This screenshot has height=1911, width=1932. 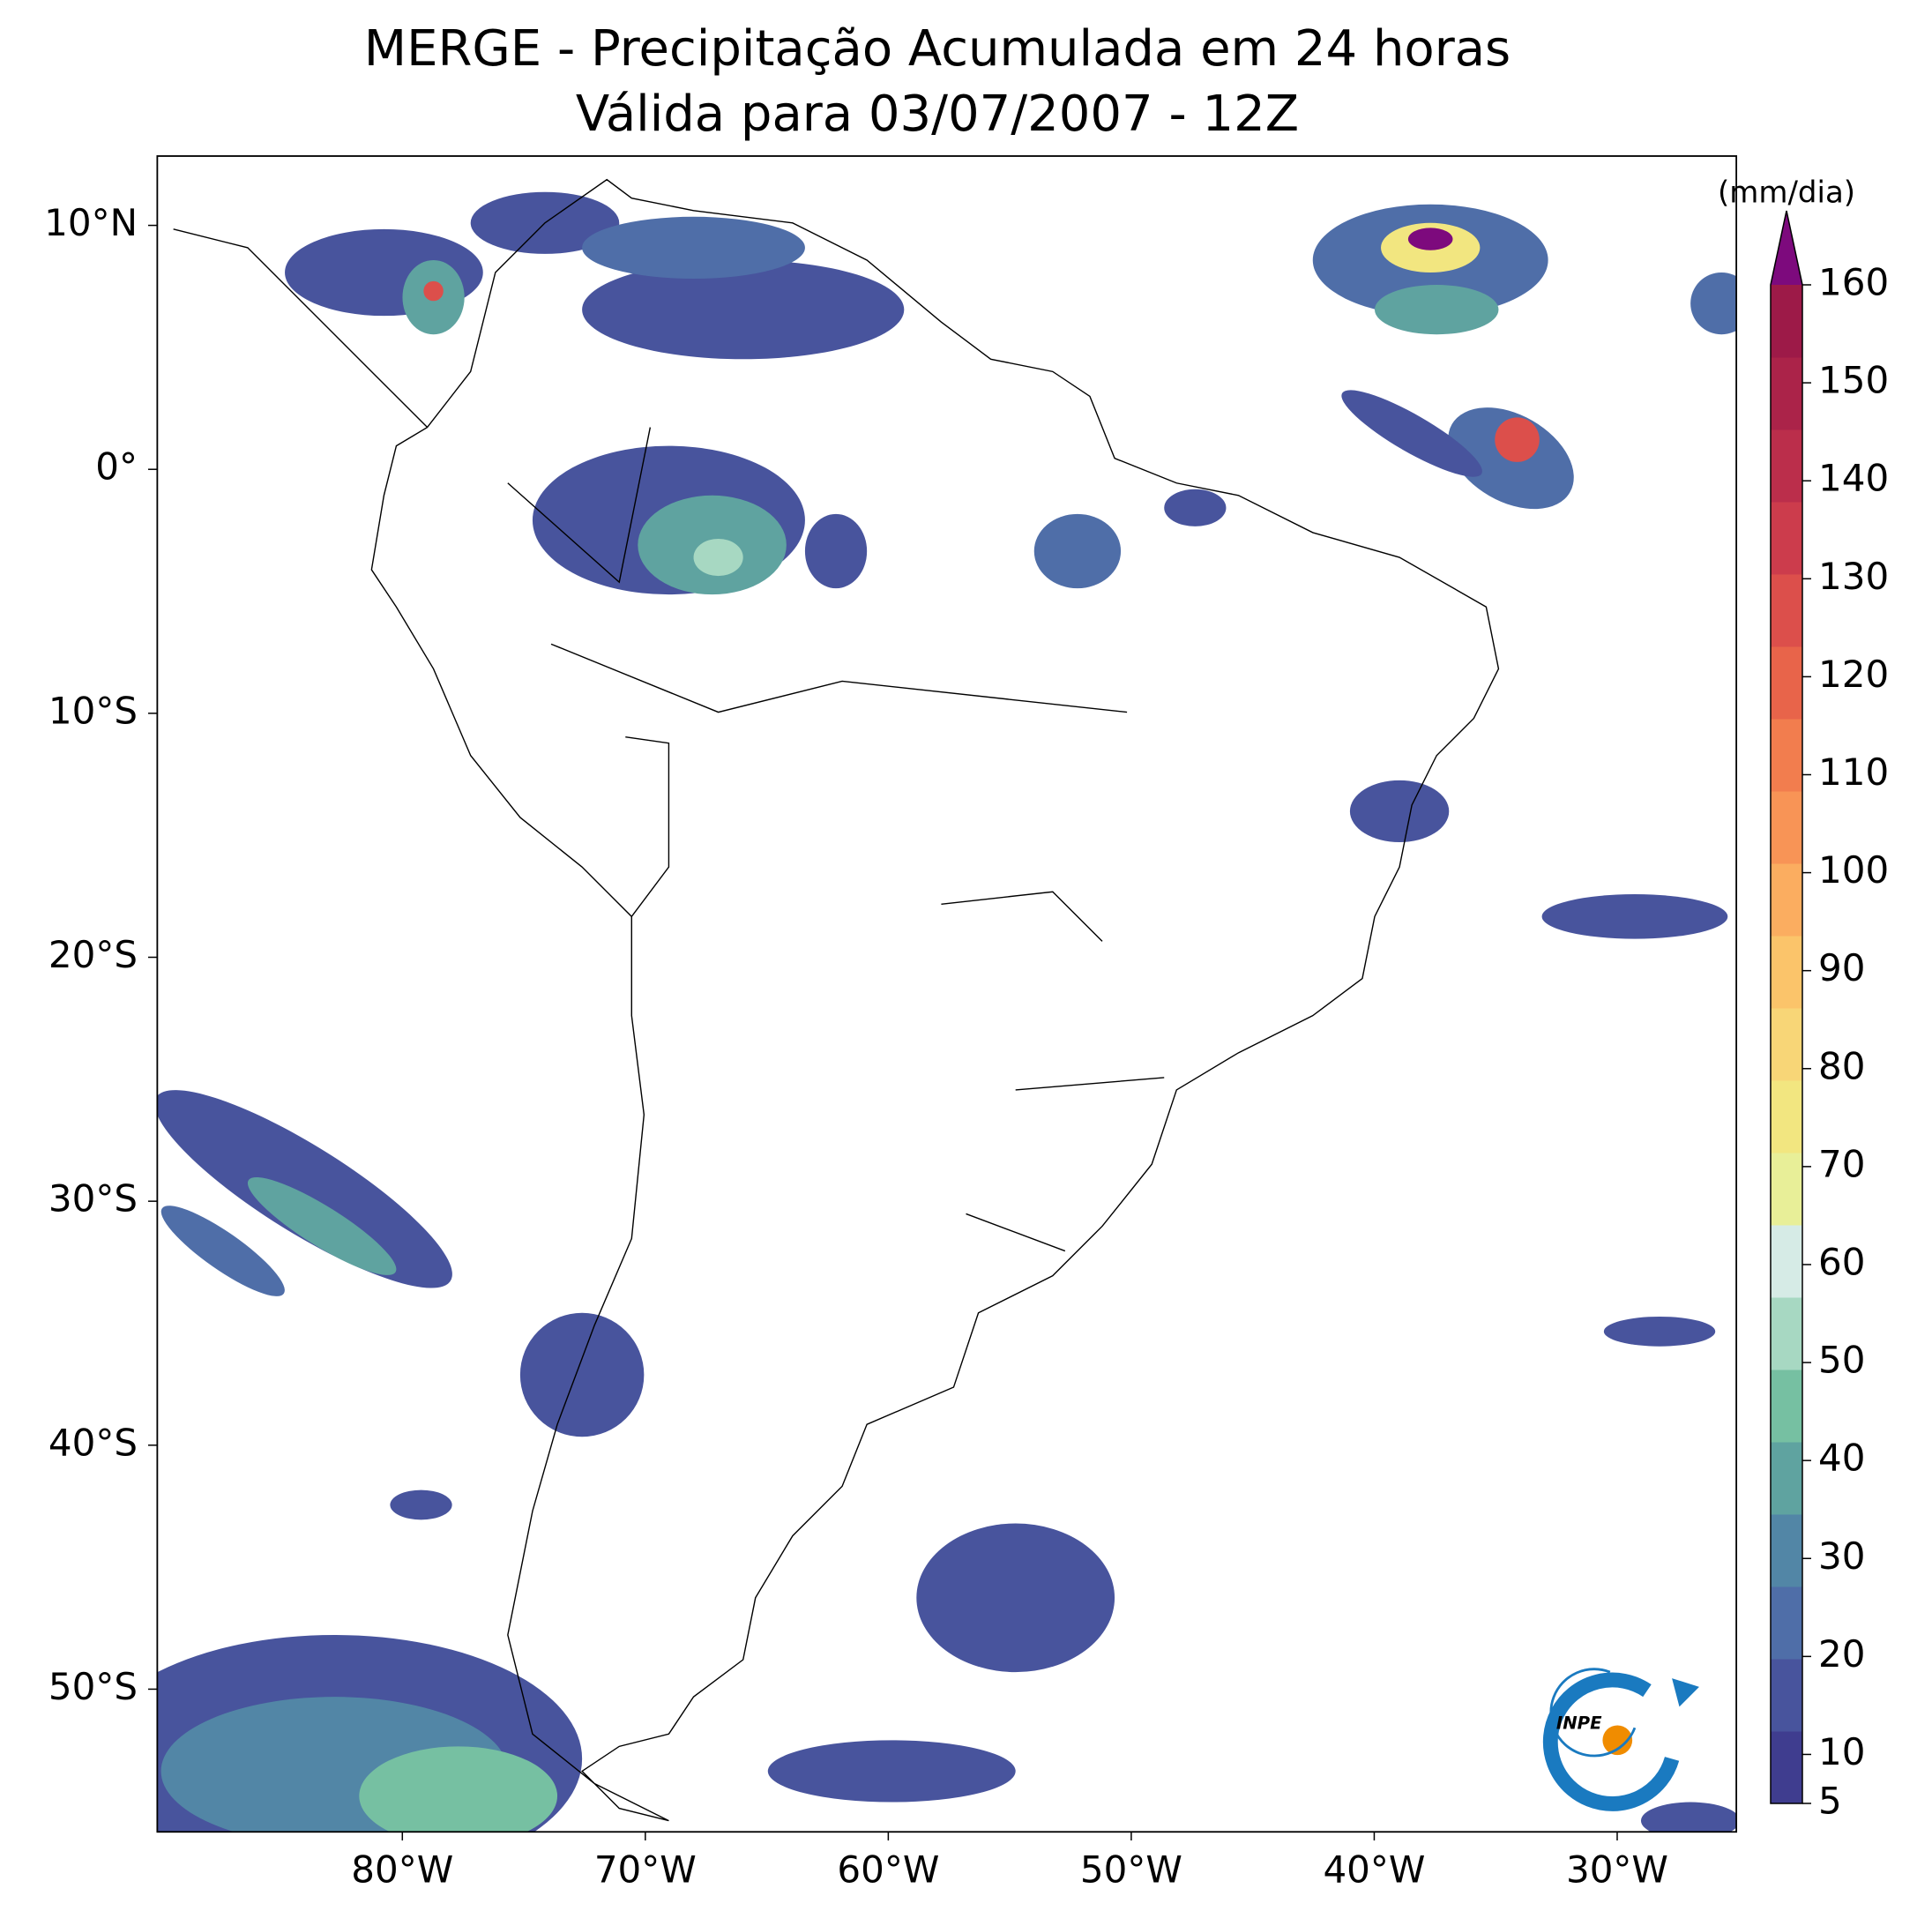 I want to click on x-tick-label: 50°W, so click(x=1131, y=1870).